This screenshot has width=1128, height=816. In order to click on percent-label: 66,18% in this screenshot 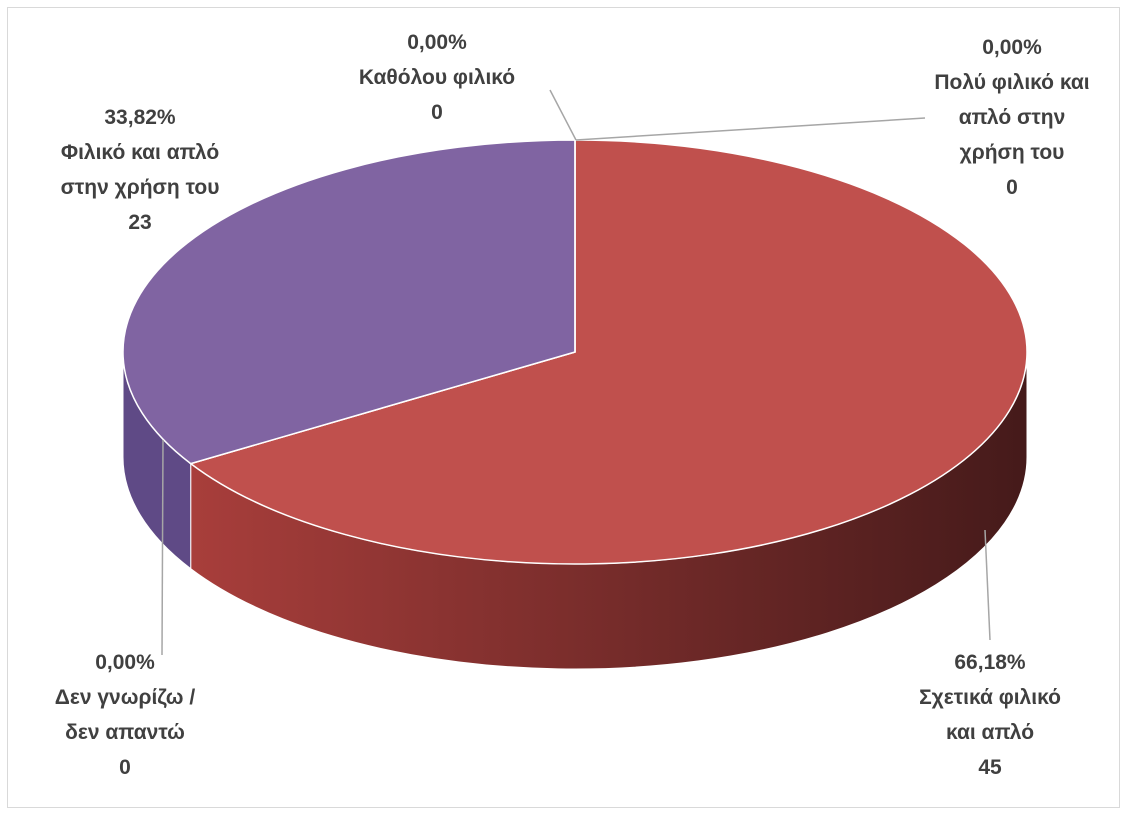, I will do `click(990, 662)`.